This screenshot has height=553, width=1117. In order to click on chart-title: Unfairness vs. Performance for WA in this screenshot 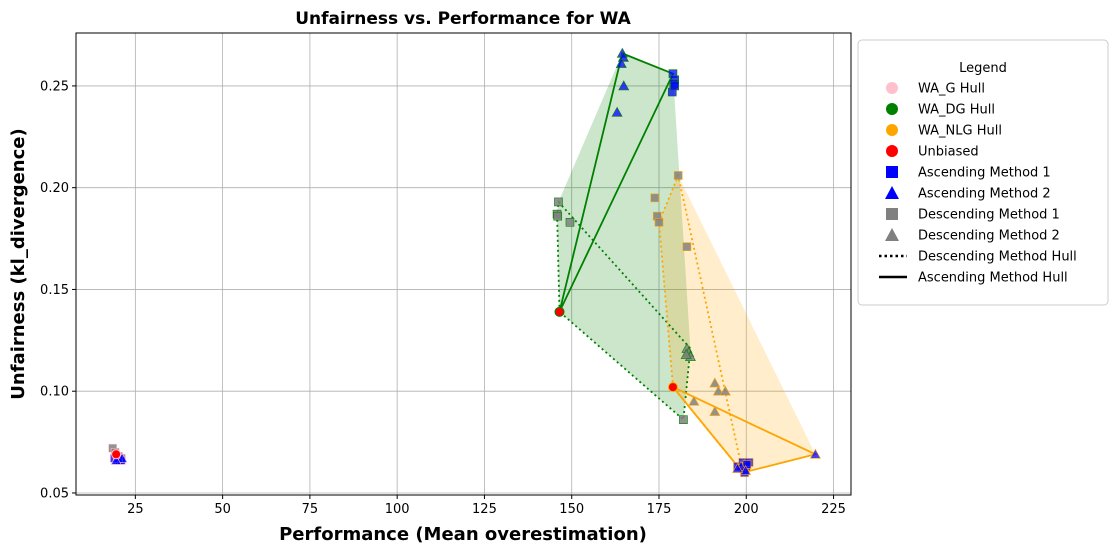, I will do `click(463, 19)`.